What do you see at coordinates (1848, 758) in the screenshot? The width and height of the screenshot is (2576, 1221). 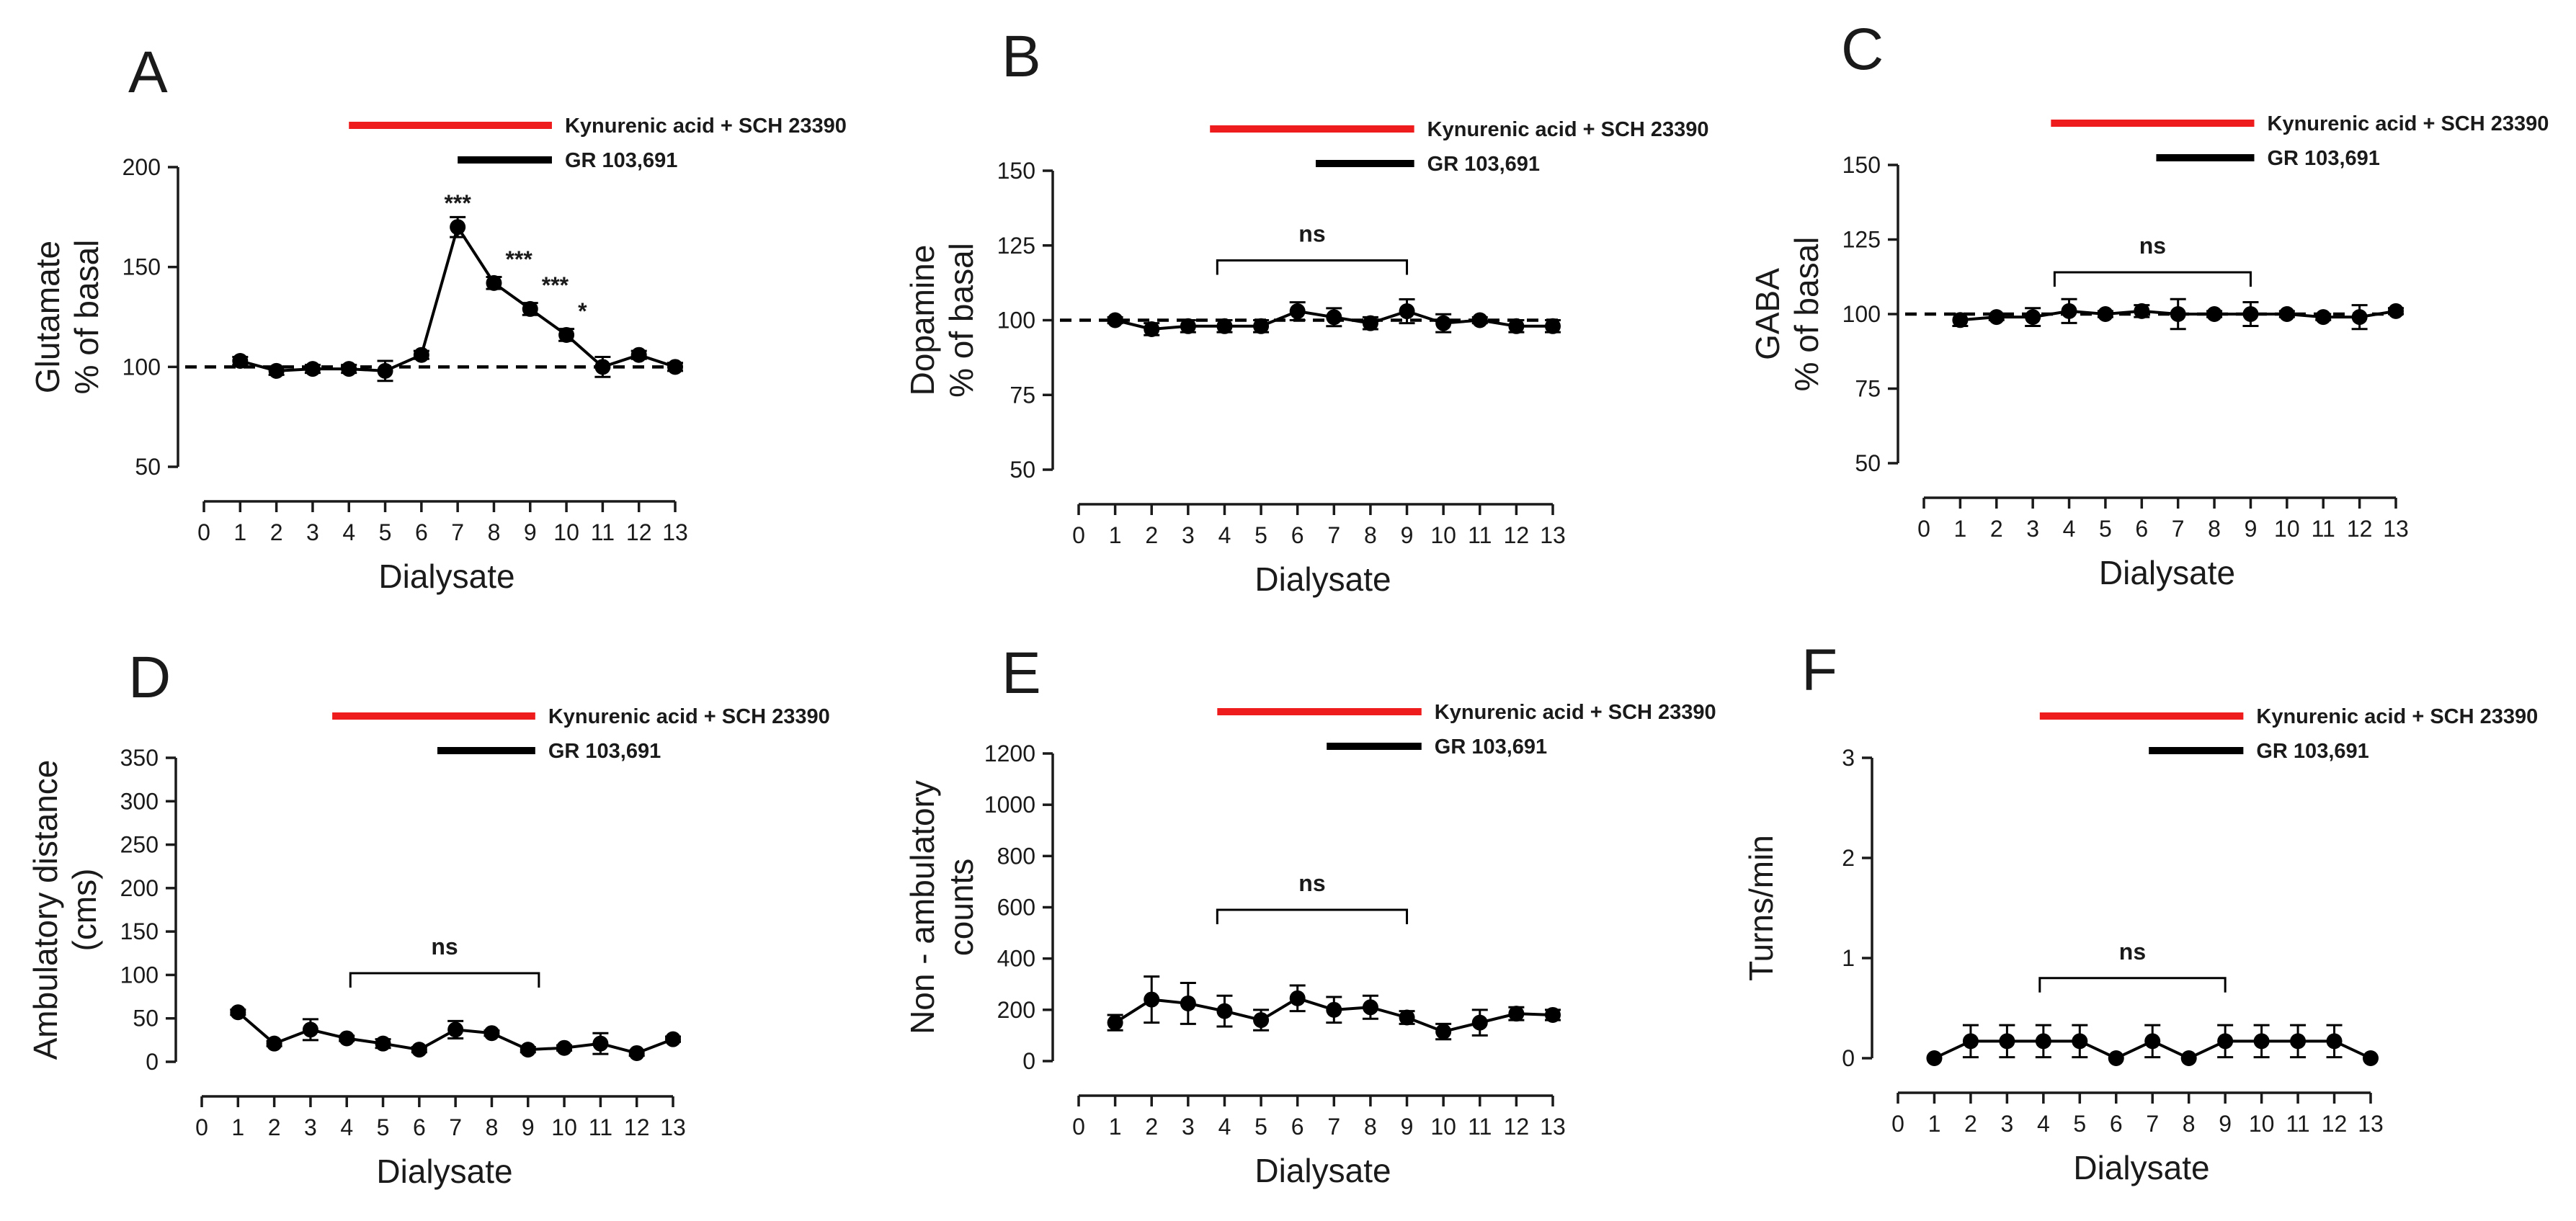 I see `y-tick-label: 3` at bounding box center [1848, 758].